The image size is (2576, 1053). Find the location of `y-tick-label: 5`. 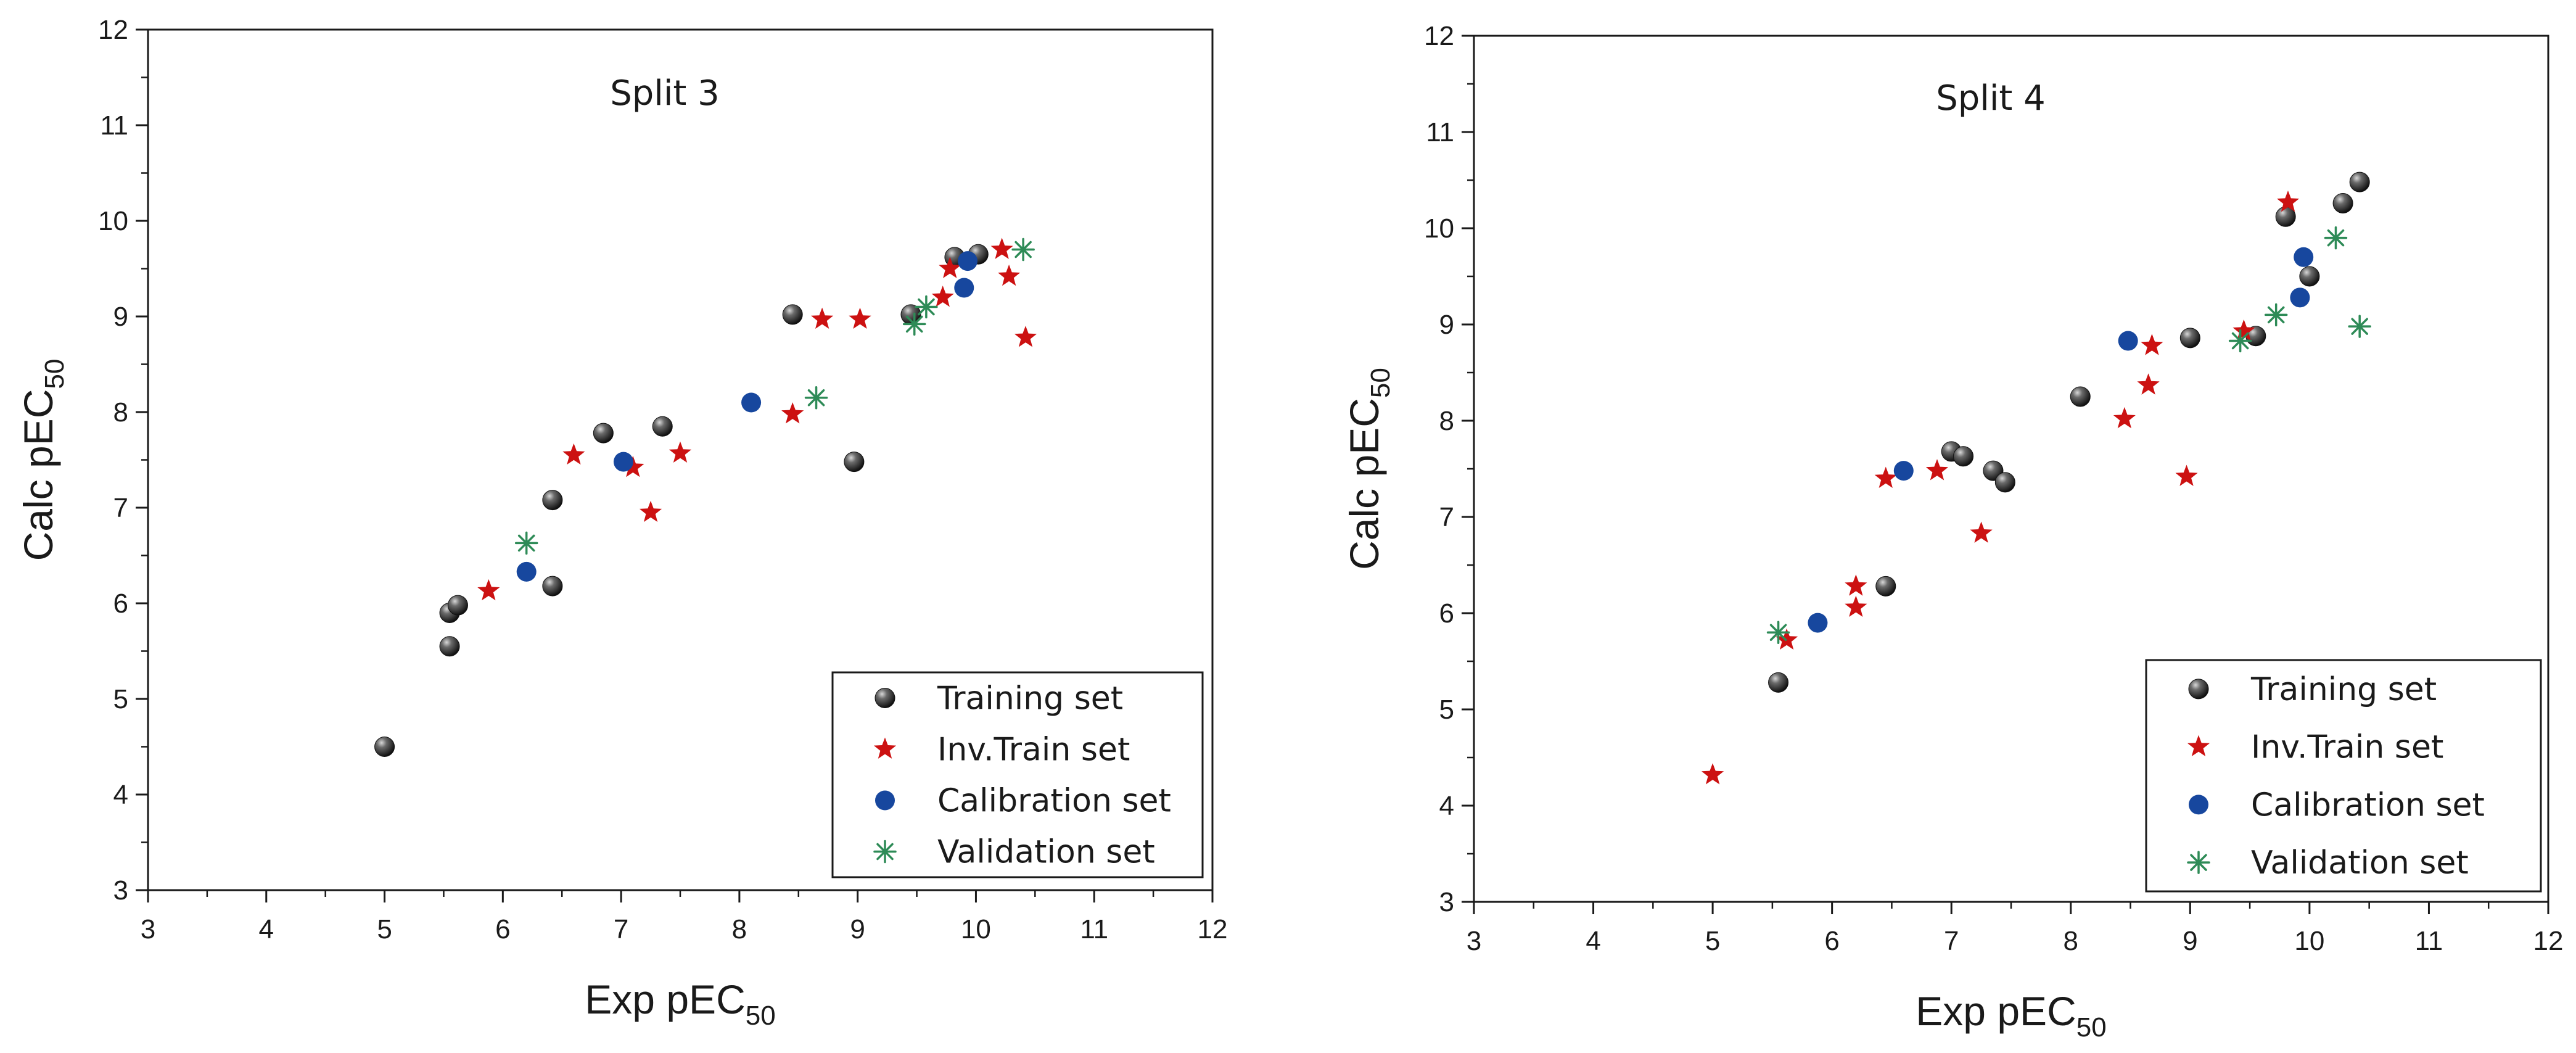

y-tick-label: 5 is located at coordinates (1446, 710).